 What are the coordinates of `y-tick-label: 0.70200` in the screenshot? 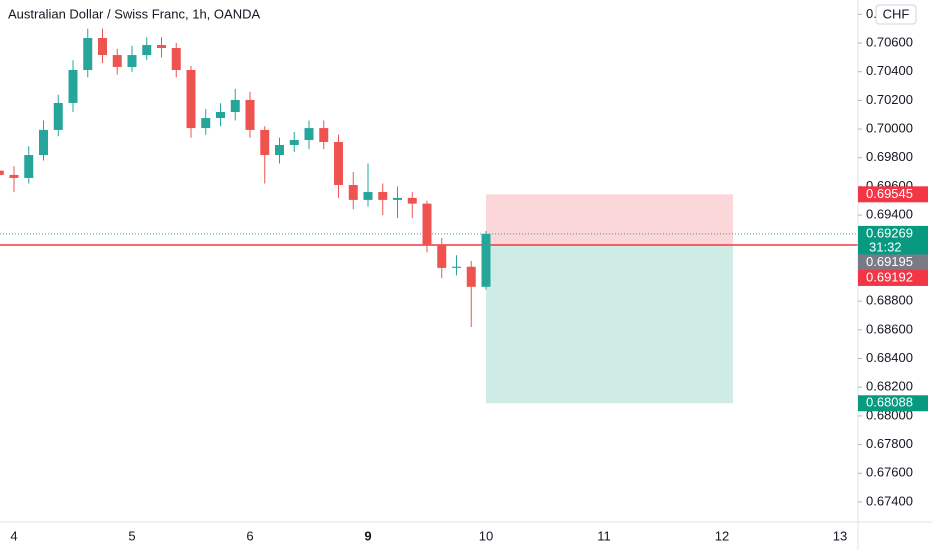 It's located at (889, 99).